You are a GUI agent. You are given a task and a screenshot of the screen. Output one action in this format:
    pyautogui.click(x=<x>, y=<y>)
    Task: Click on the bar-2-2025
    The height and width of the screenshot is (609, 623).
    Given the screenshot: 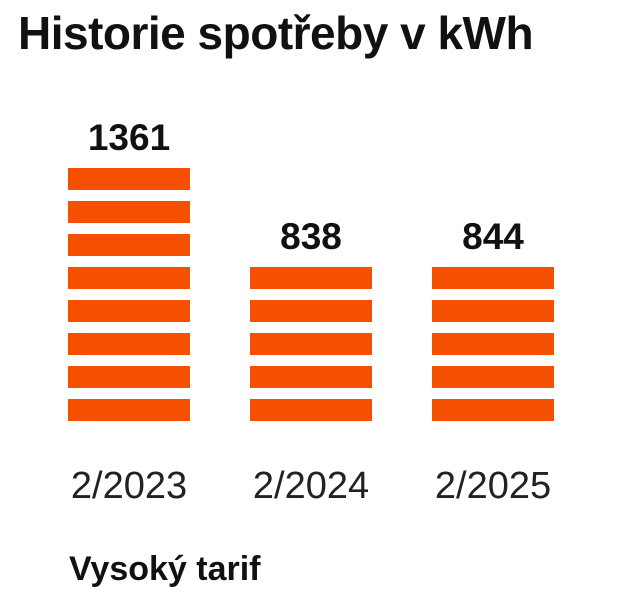 What is the action you would take?
    pyautogui.click(x=493, y=344)
    